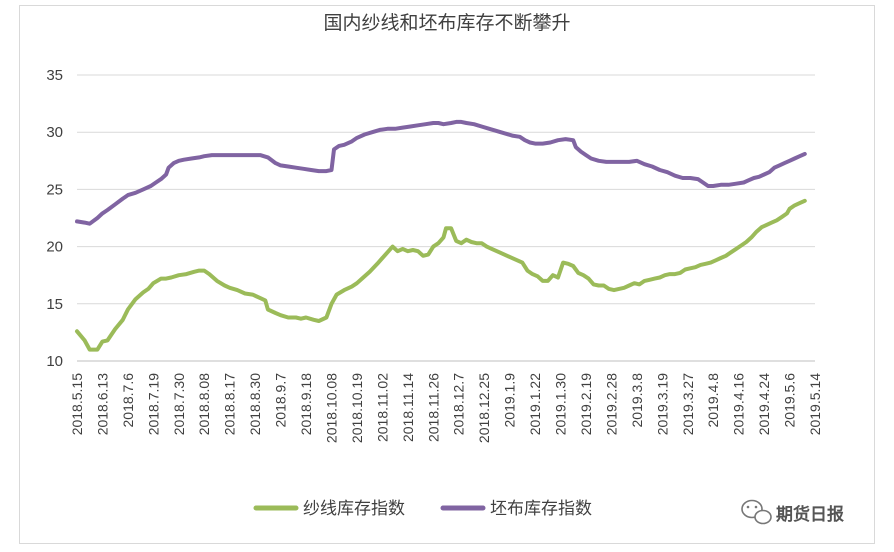 Image resolution: width=894 pixels, height=552 pixels. Describe the element at coordinates (54, 304) in the screenshot. I see `y-tick-label: 15` at that location.